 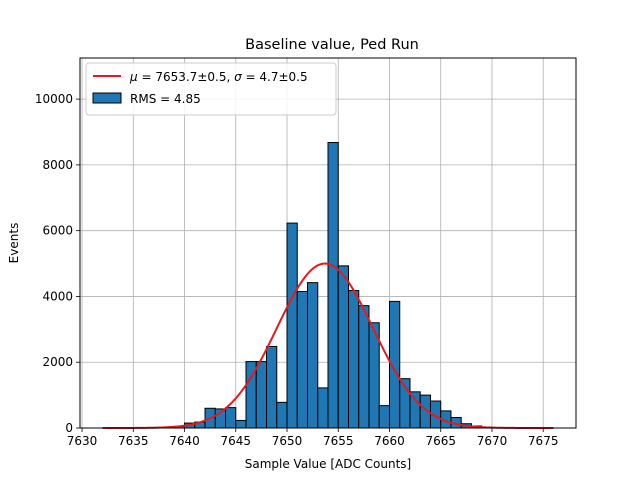 I want to click on chart-title: Baseline value, Ped Run, so click(x=332, y=45).